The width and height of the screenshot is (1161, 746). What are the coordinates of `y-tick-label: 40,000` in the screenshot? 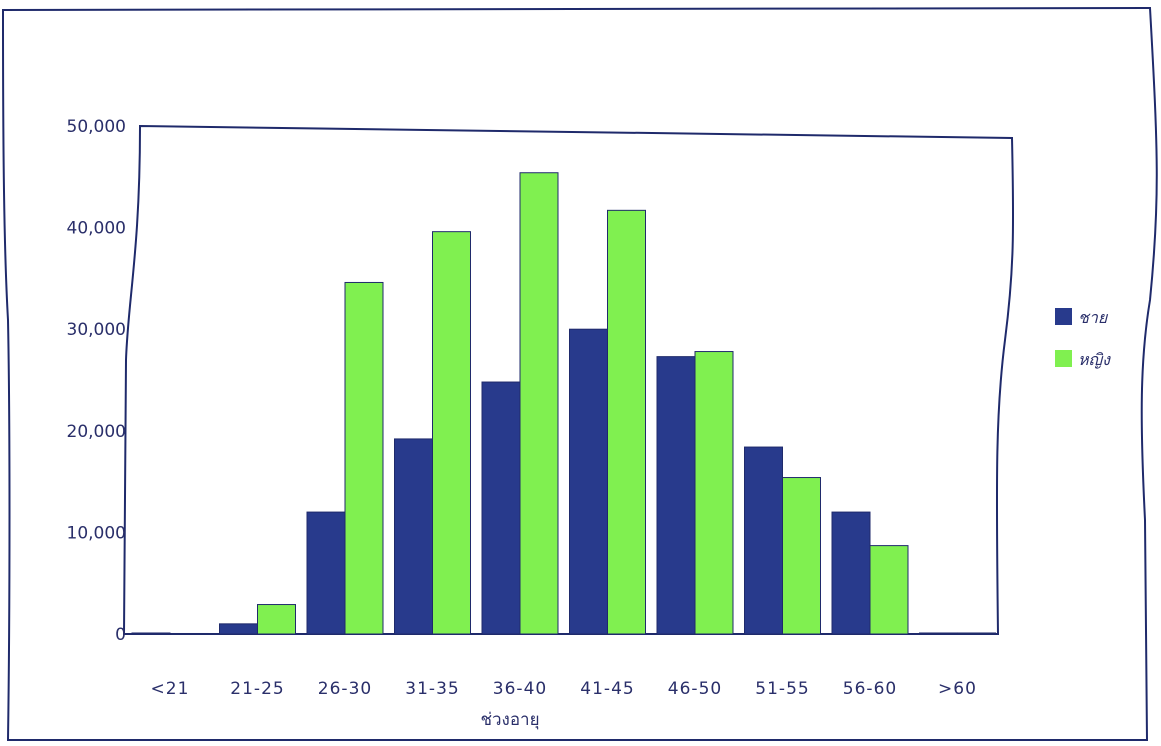 It's located at (96, 229).